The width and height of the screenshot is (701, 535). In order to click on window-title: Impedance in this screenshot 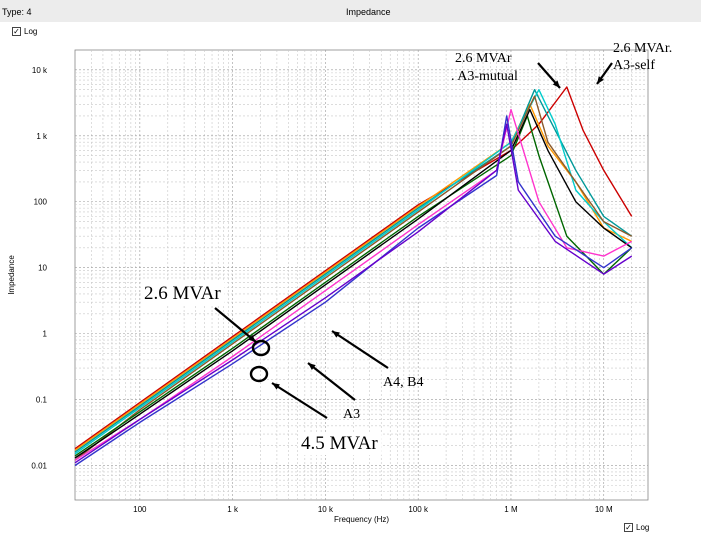, I will do `click(368, 12)`.